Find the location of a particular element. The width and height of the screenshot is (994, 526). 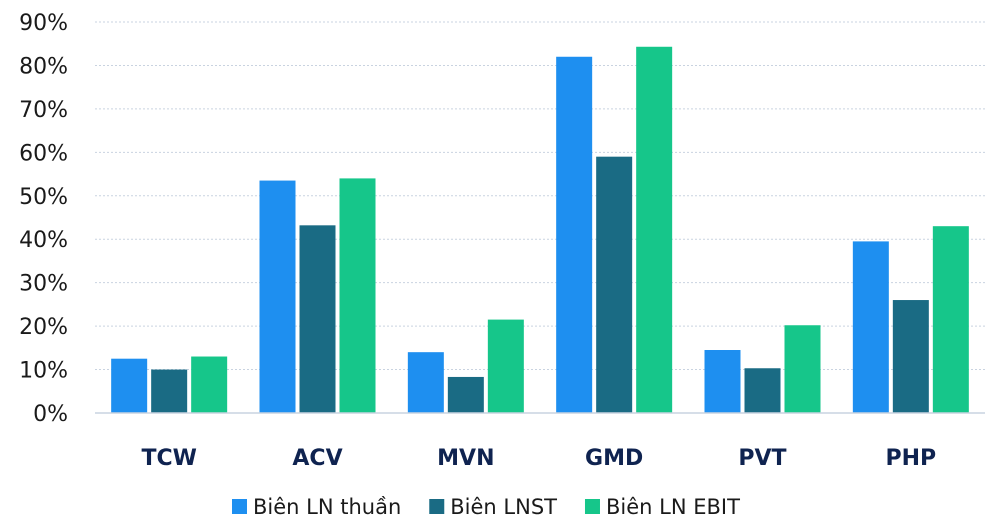

legend: Biên LN thuần Biên LNST Biên LN EBIT is located at coordinates (486, 507).